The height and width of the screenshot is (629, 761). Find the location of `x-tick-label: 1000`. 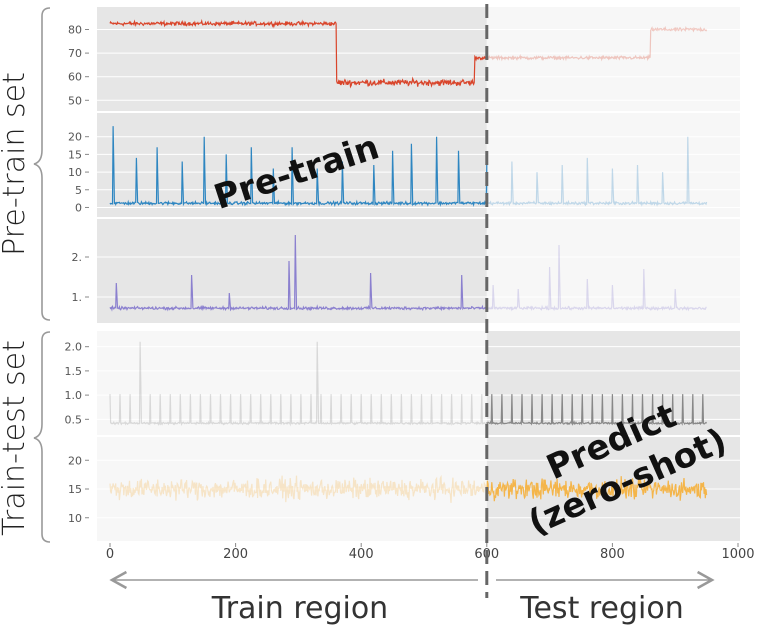

x-tick-label: 1000 is located at coordinates (737, 554).